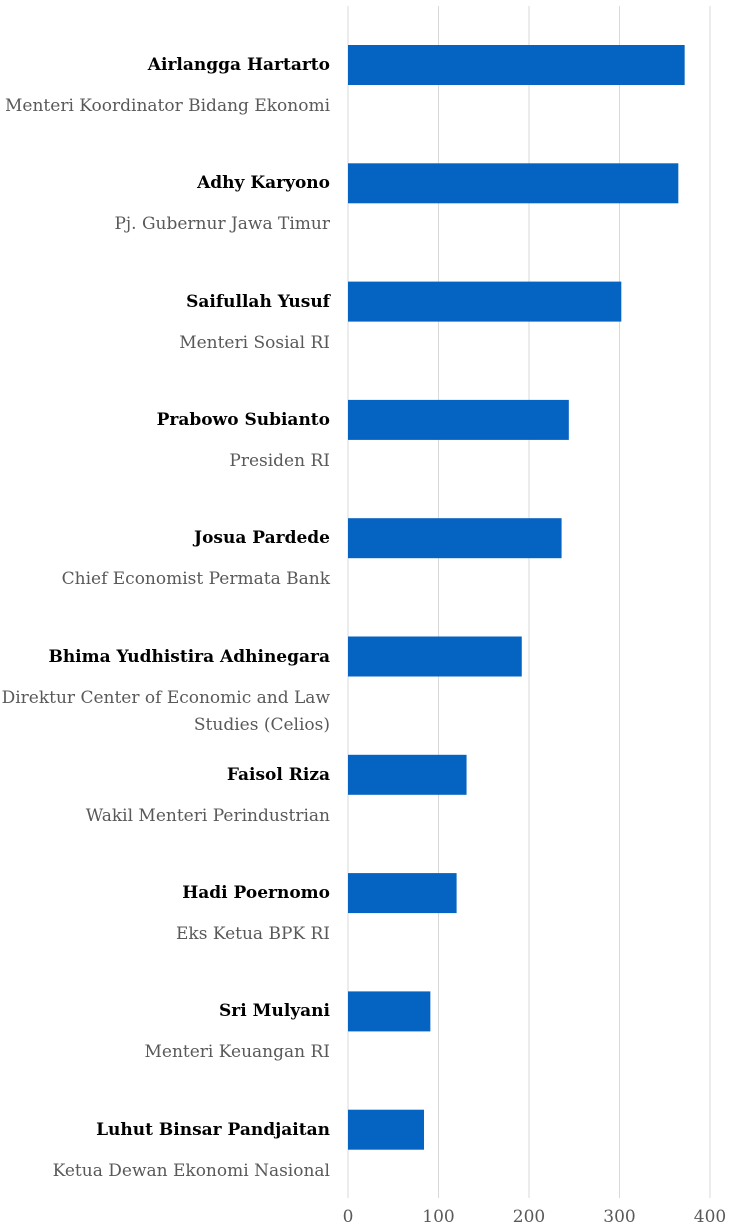 The height and width of the screenshot is (1230, 731). I want to click on person-name: Faisol Riza, so click(278, 774).